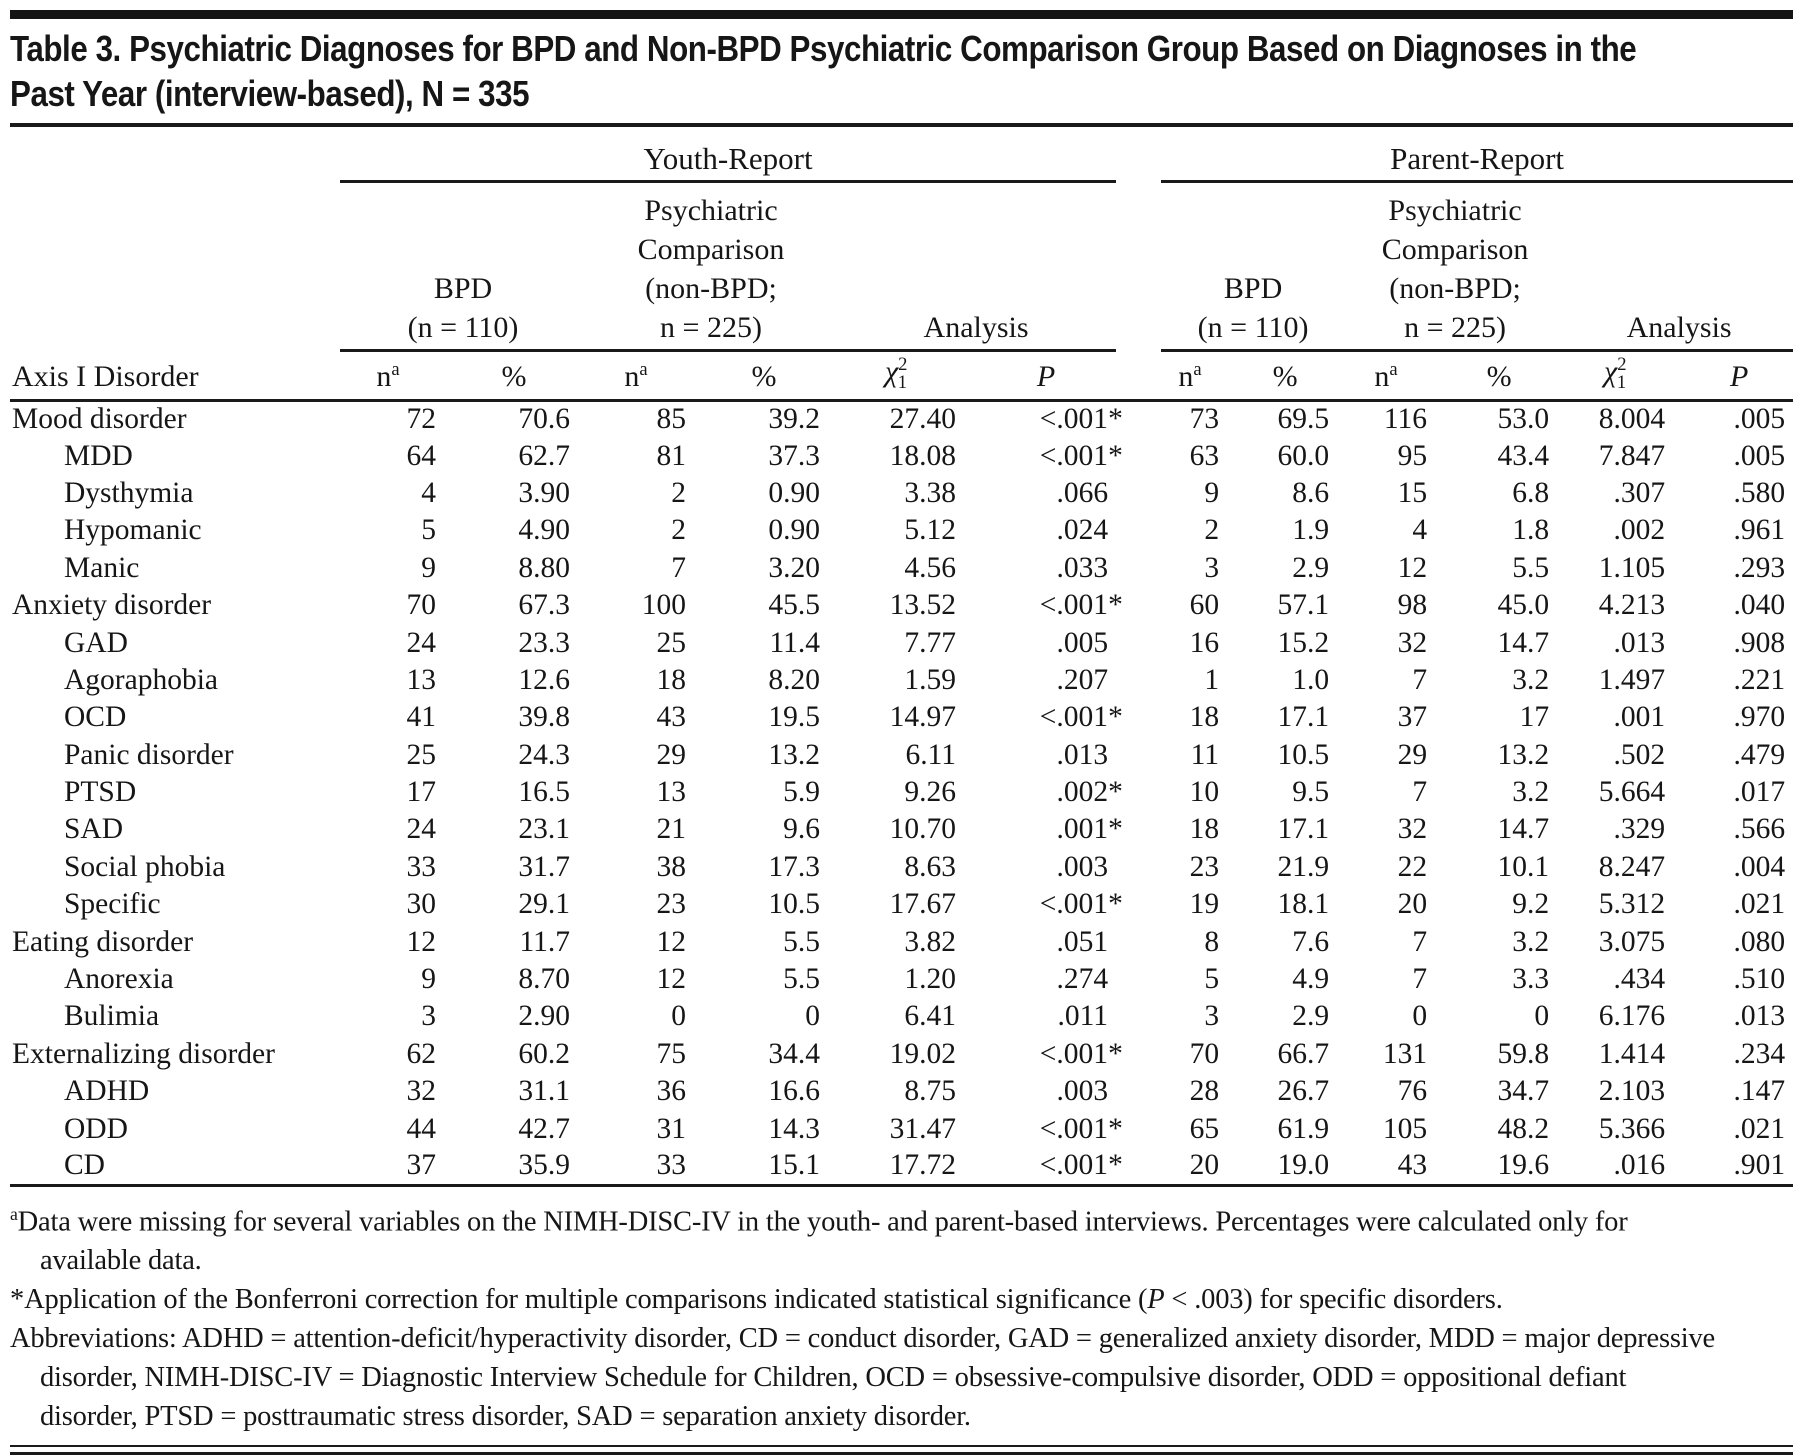 The height and width of the screenshot is (1455, 1803). Describe the element at coordinates (794, 642) in the screenshot. I see `value-cell: 11.4` at that location.